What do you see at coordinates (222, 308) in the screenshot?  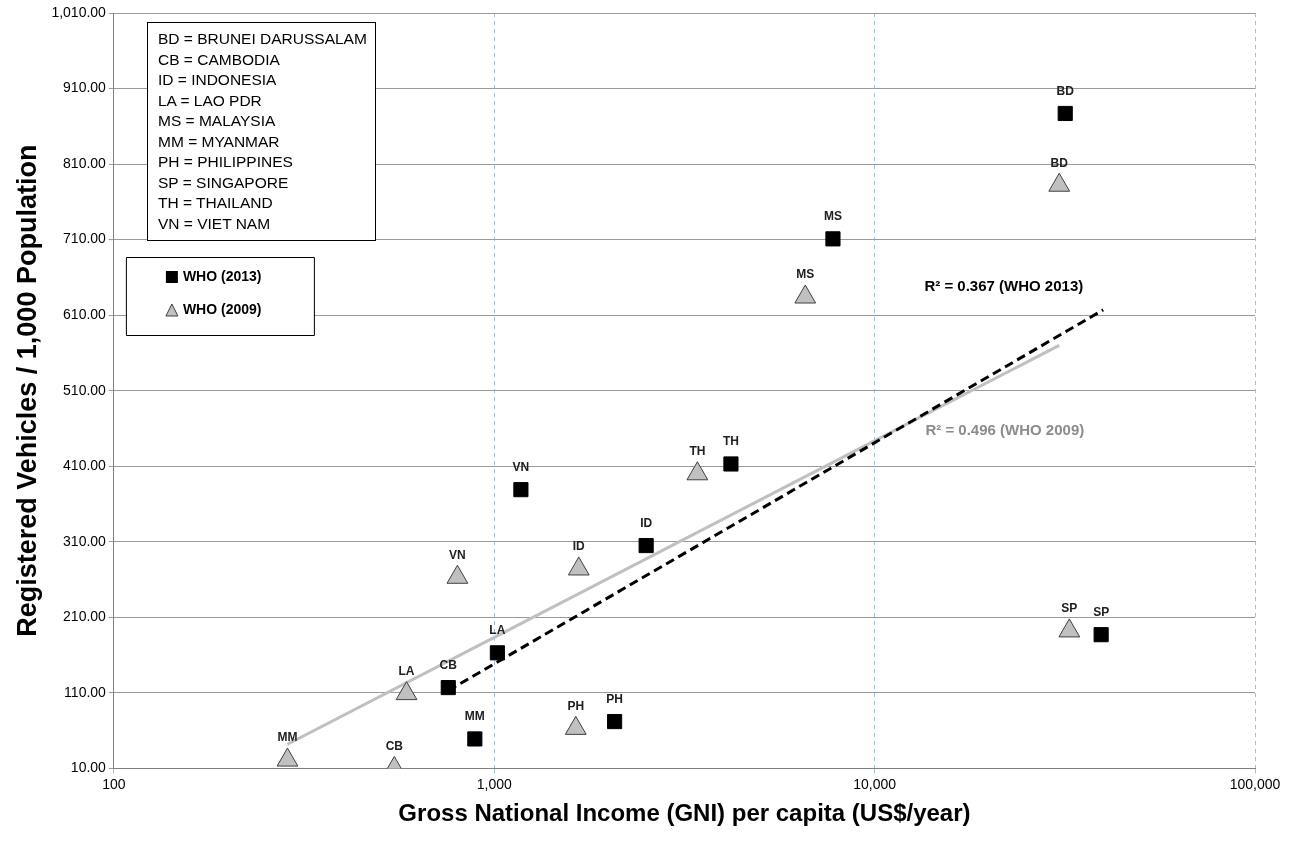 I see `legend-label: WHO (2009)` at bounding box center [222, 308].